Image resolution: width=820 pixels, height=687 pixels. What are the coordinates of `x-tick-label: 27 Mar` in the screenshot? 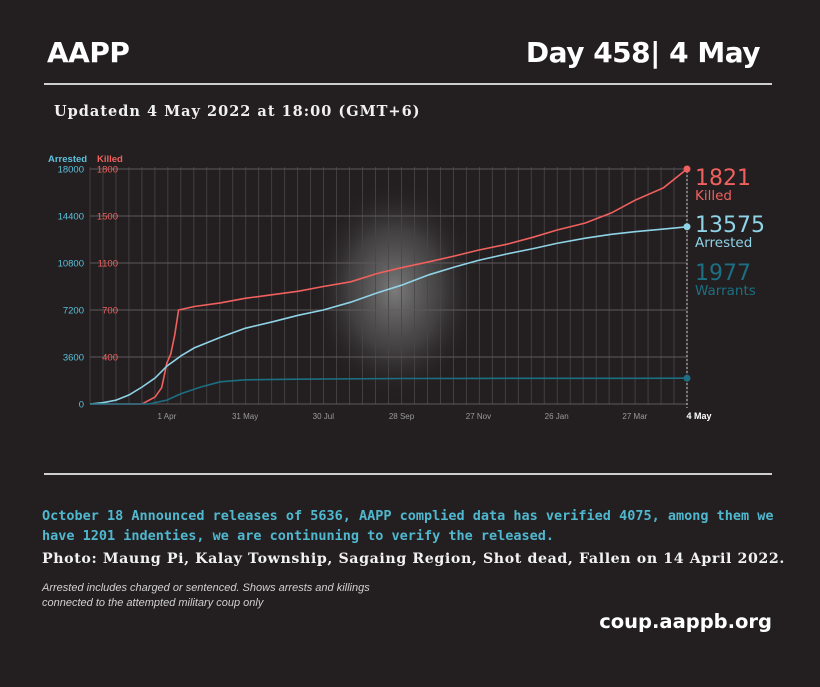 It's located at (634, 416).